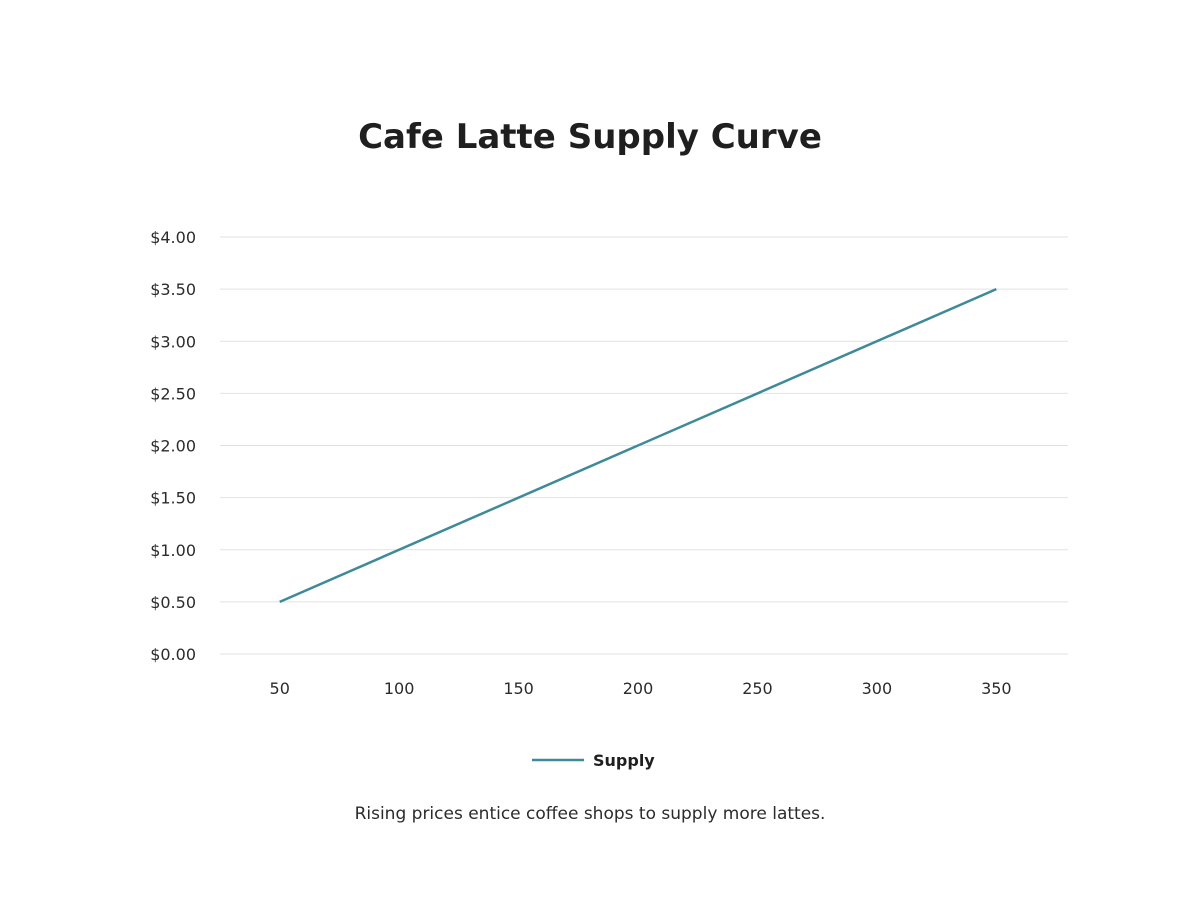 This screenshot has height=912, width=1180. Describe the element at coordinates (996, 688) in the screenshot. I see `x-tick-label: 350` at that location.